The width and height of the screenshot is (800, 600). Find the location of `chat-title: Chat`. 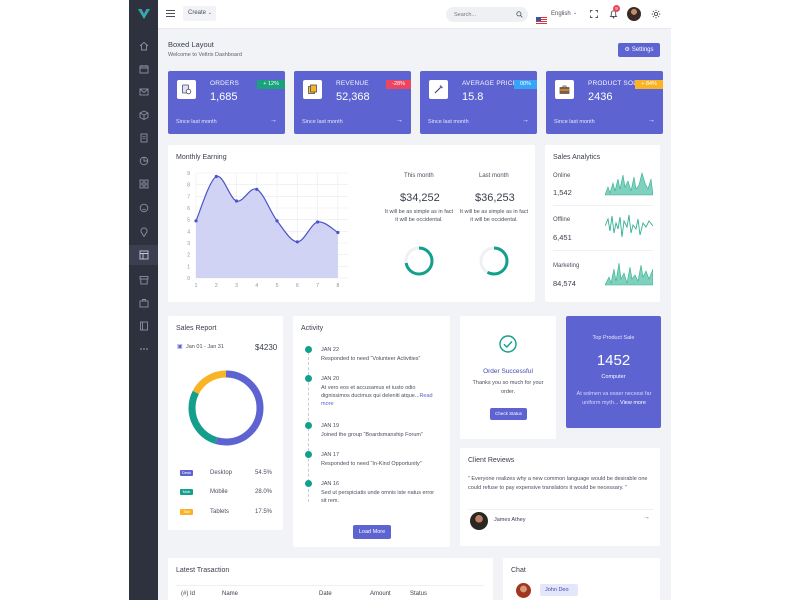

chat-title: Chat is located at coordinates (518, 570).